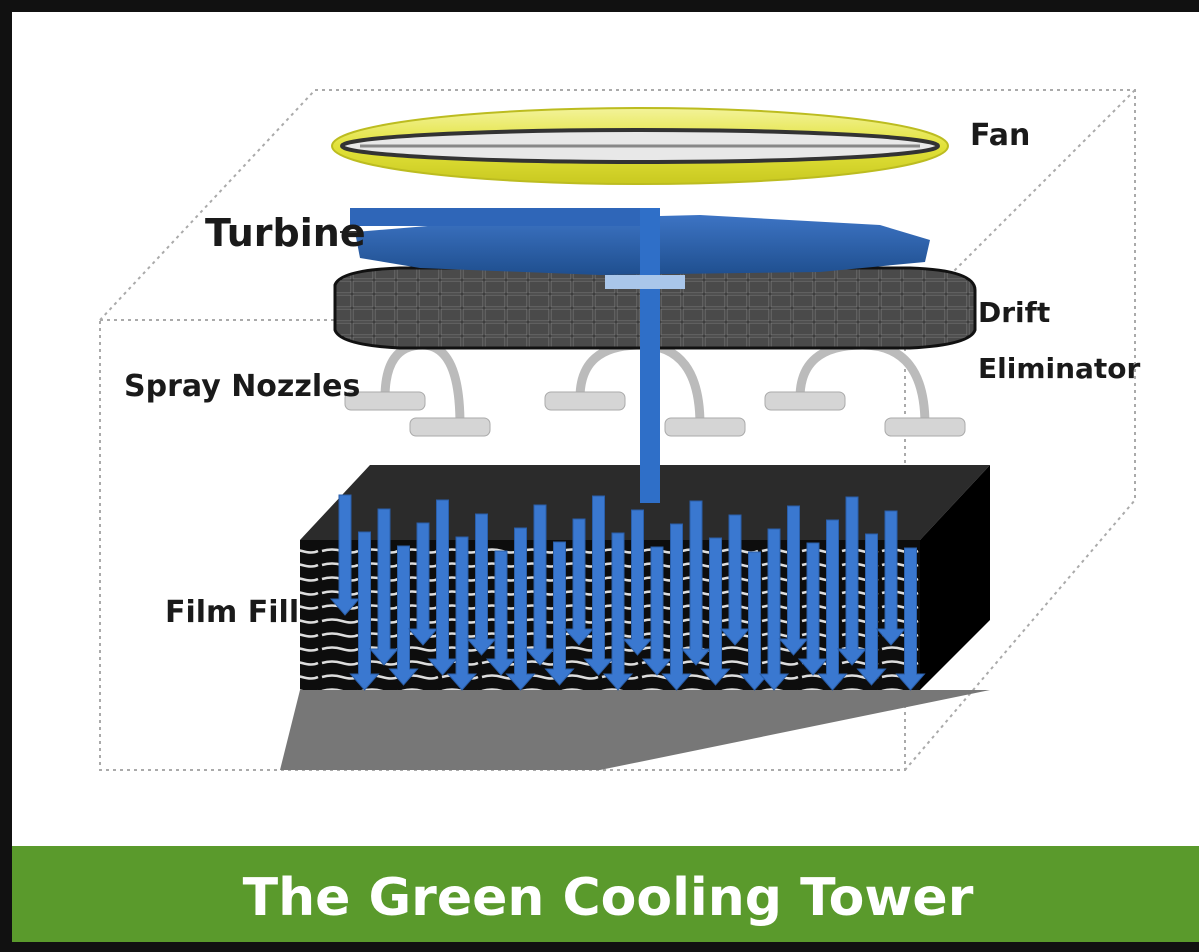 Image resolution: width=1199 pixels, height=952 pixels. Describe the element at coordinates (1000, 135) in the screenshot. I see `label: Fan` at that location.